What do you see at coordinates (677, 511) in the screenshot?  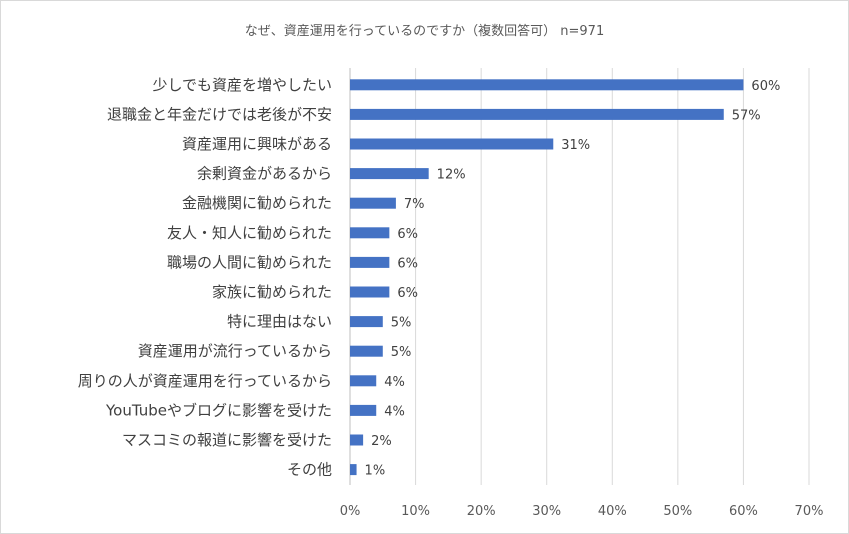 I see `x-tick-label: 50%` at bounding box center [677, 511].